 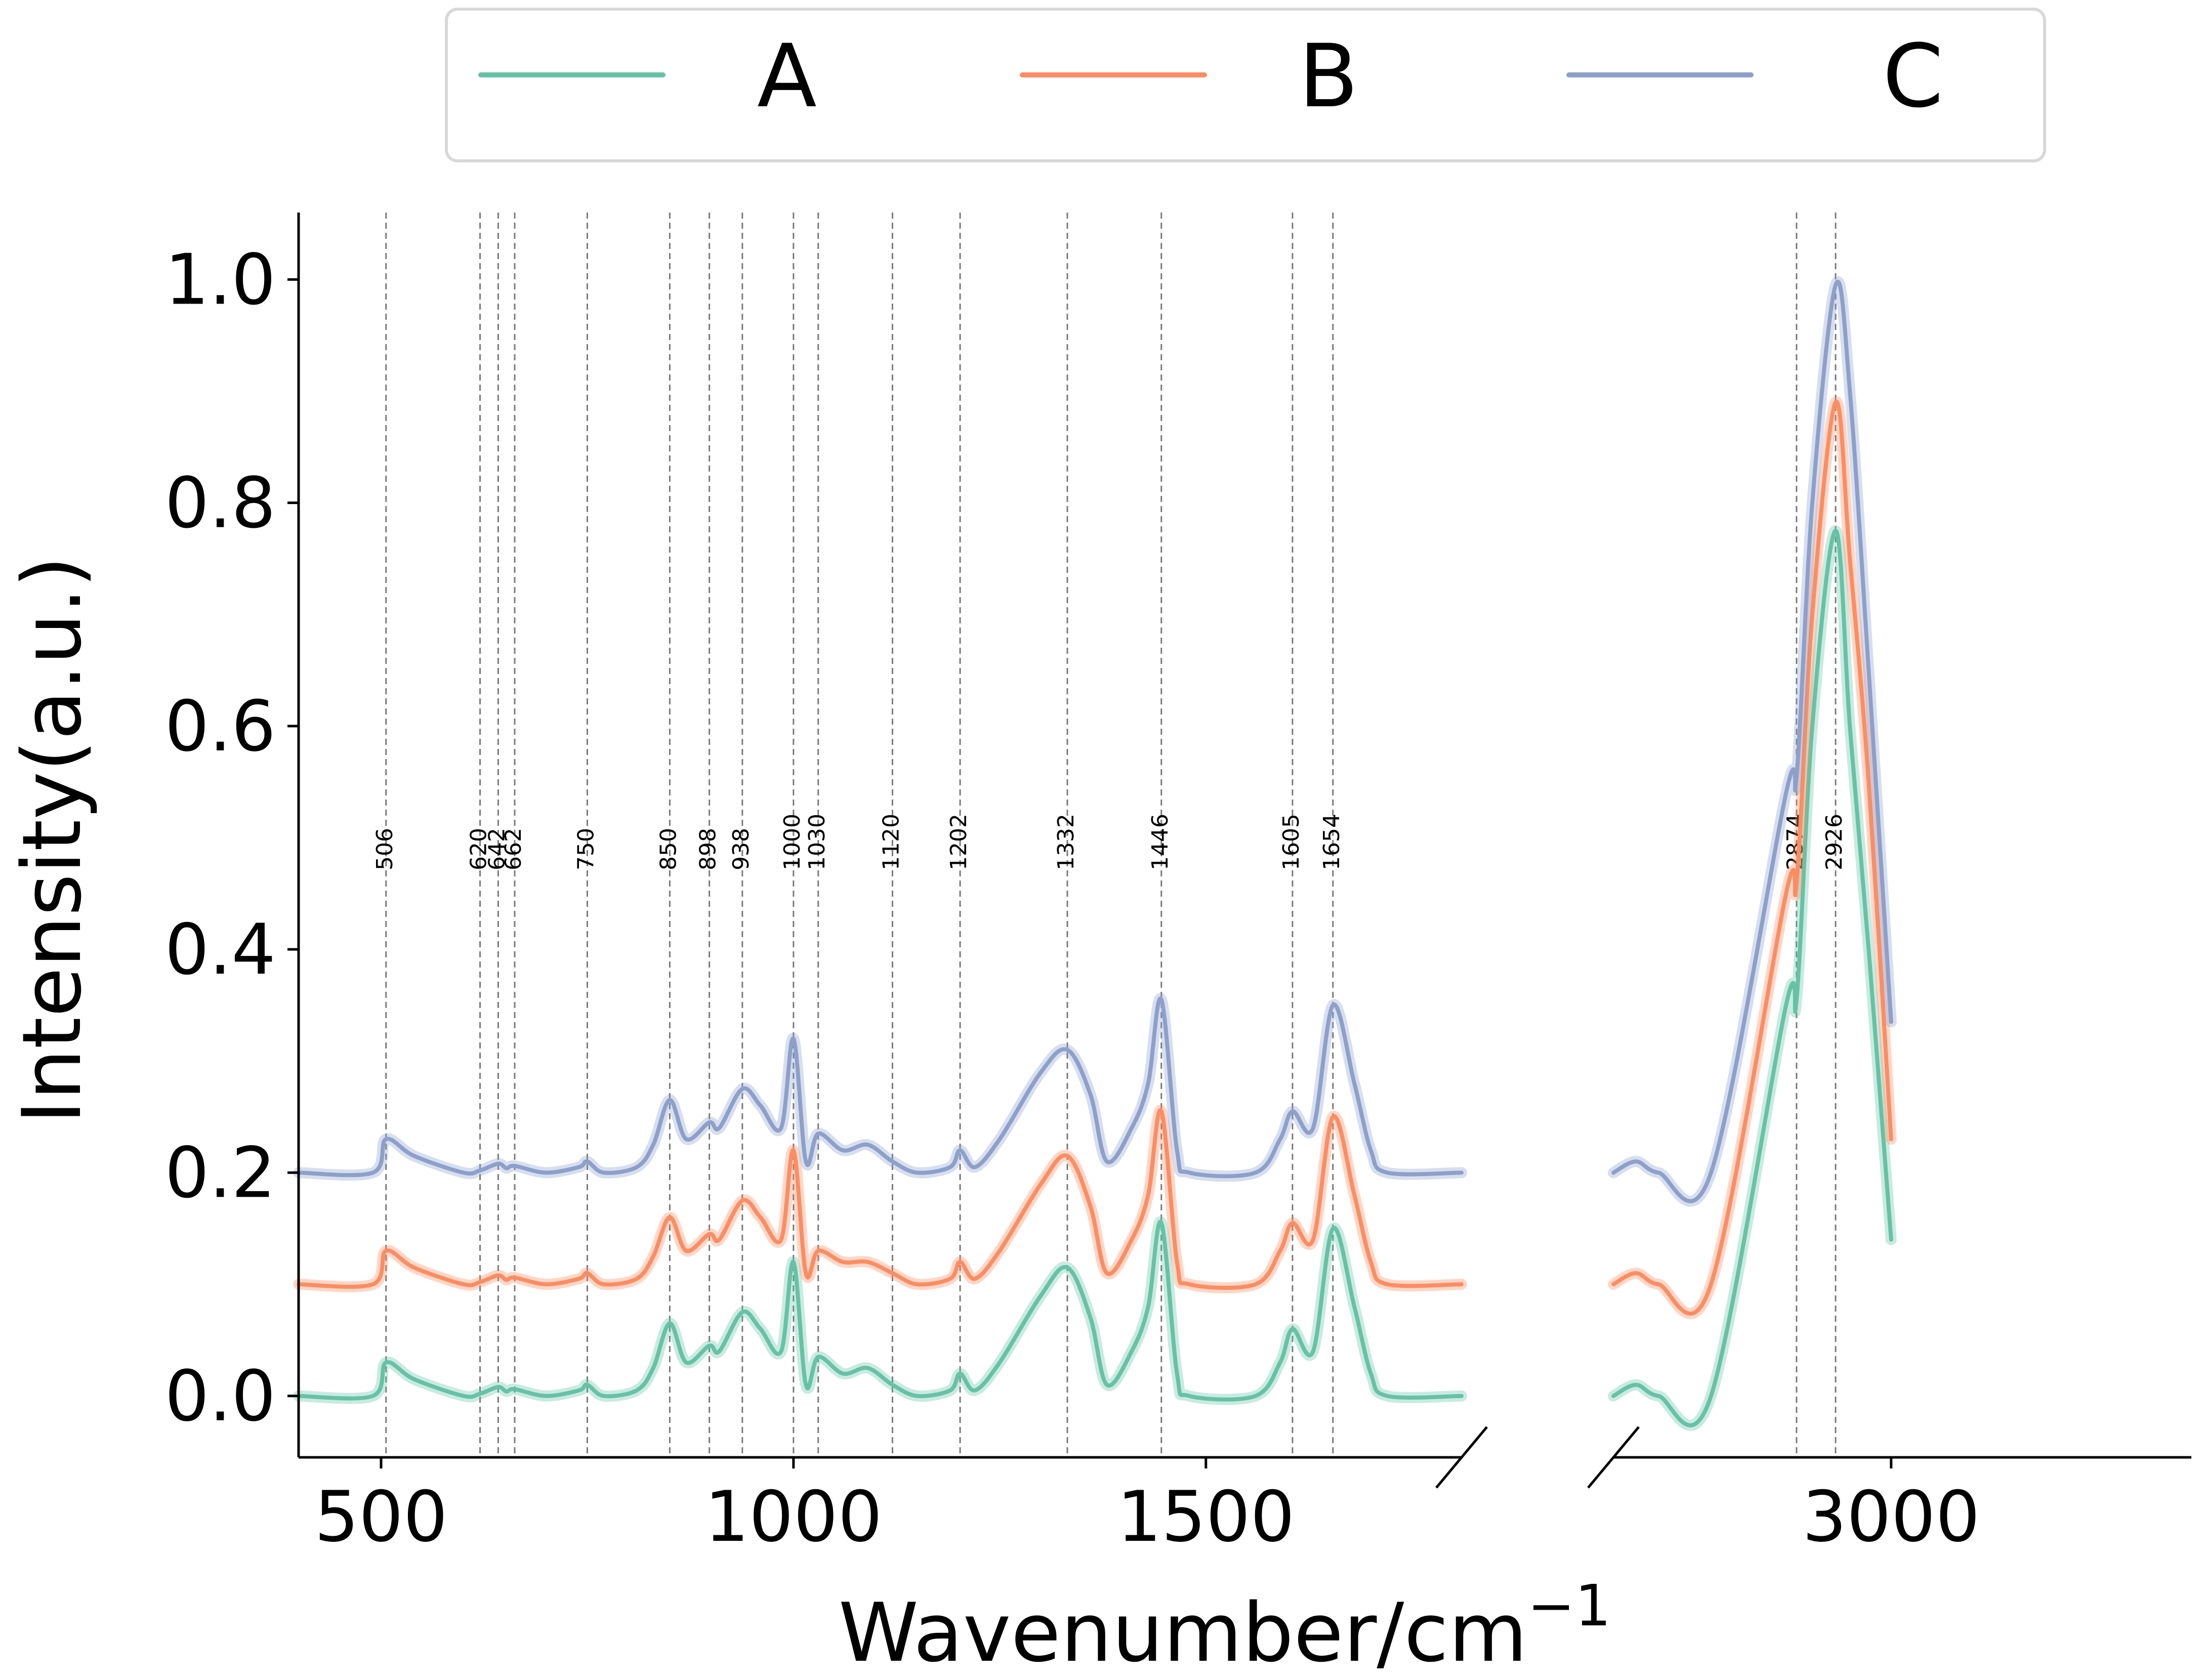 I want to click on axis-break-mark-right, so click(x=1613, y=1457).